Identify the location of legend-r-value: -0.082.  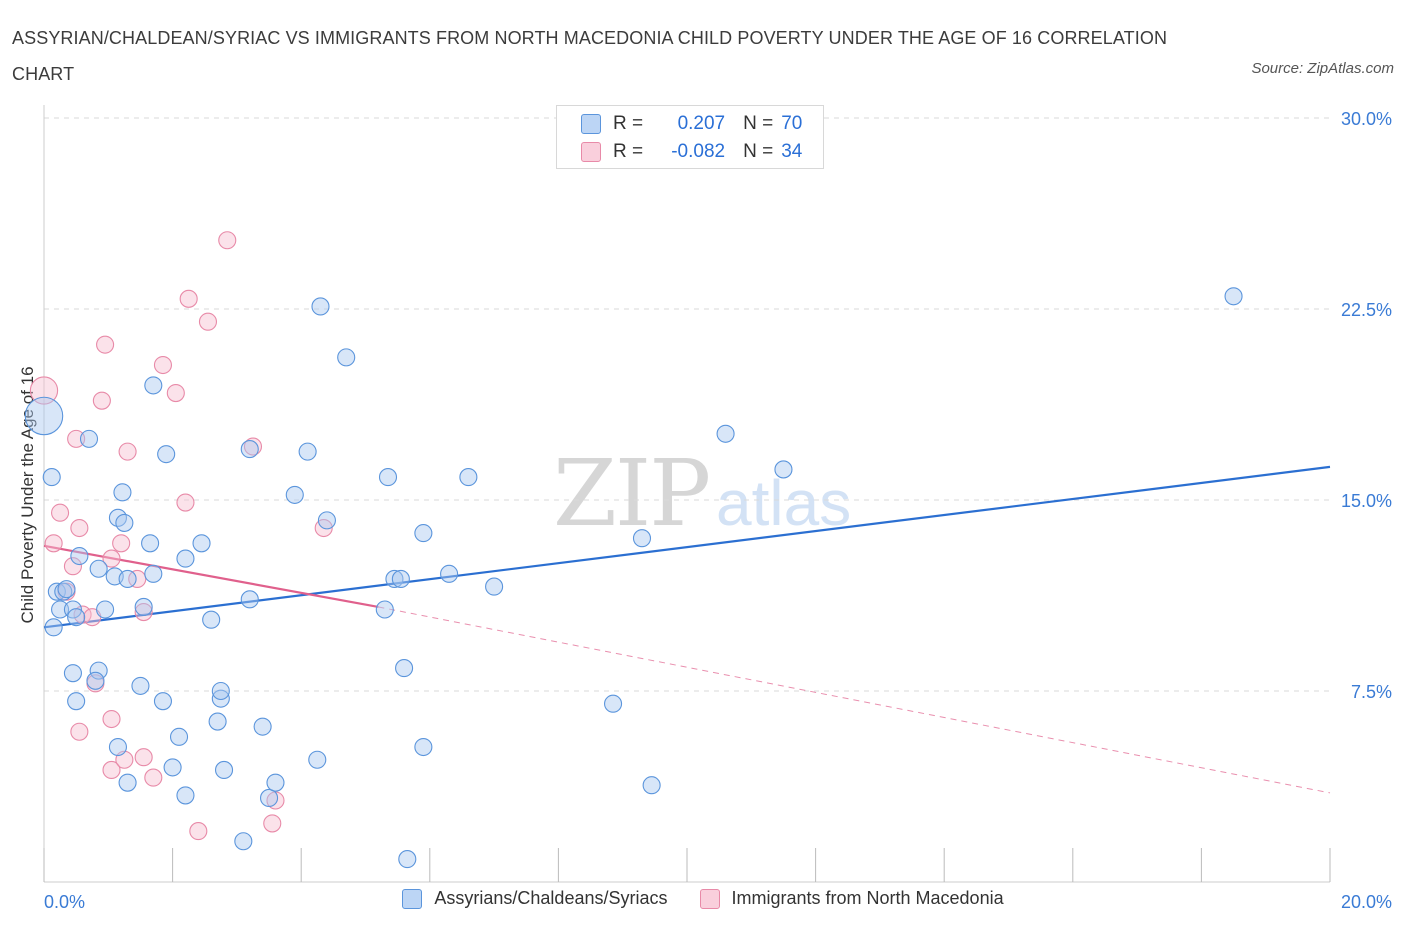
(698, 151).